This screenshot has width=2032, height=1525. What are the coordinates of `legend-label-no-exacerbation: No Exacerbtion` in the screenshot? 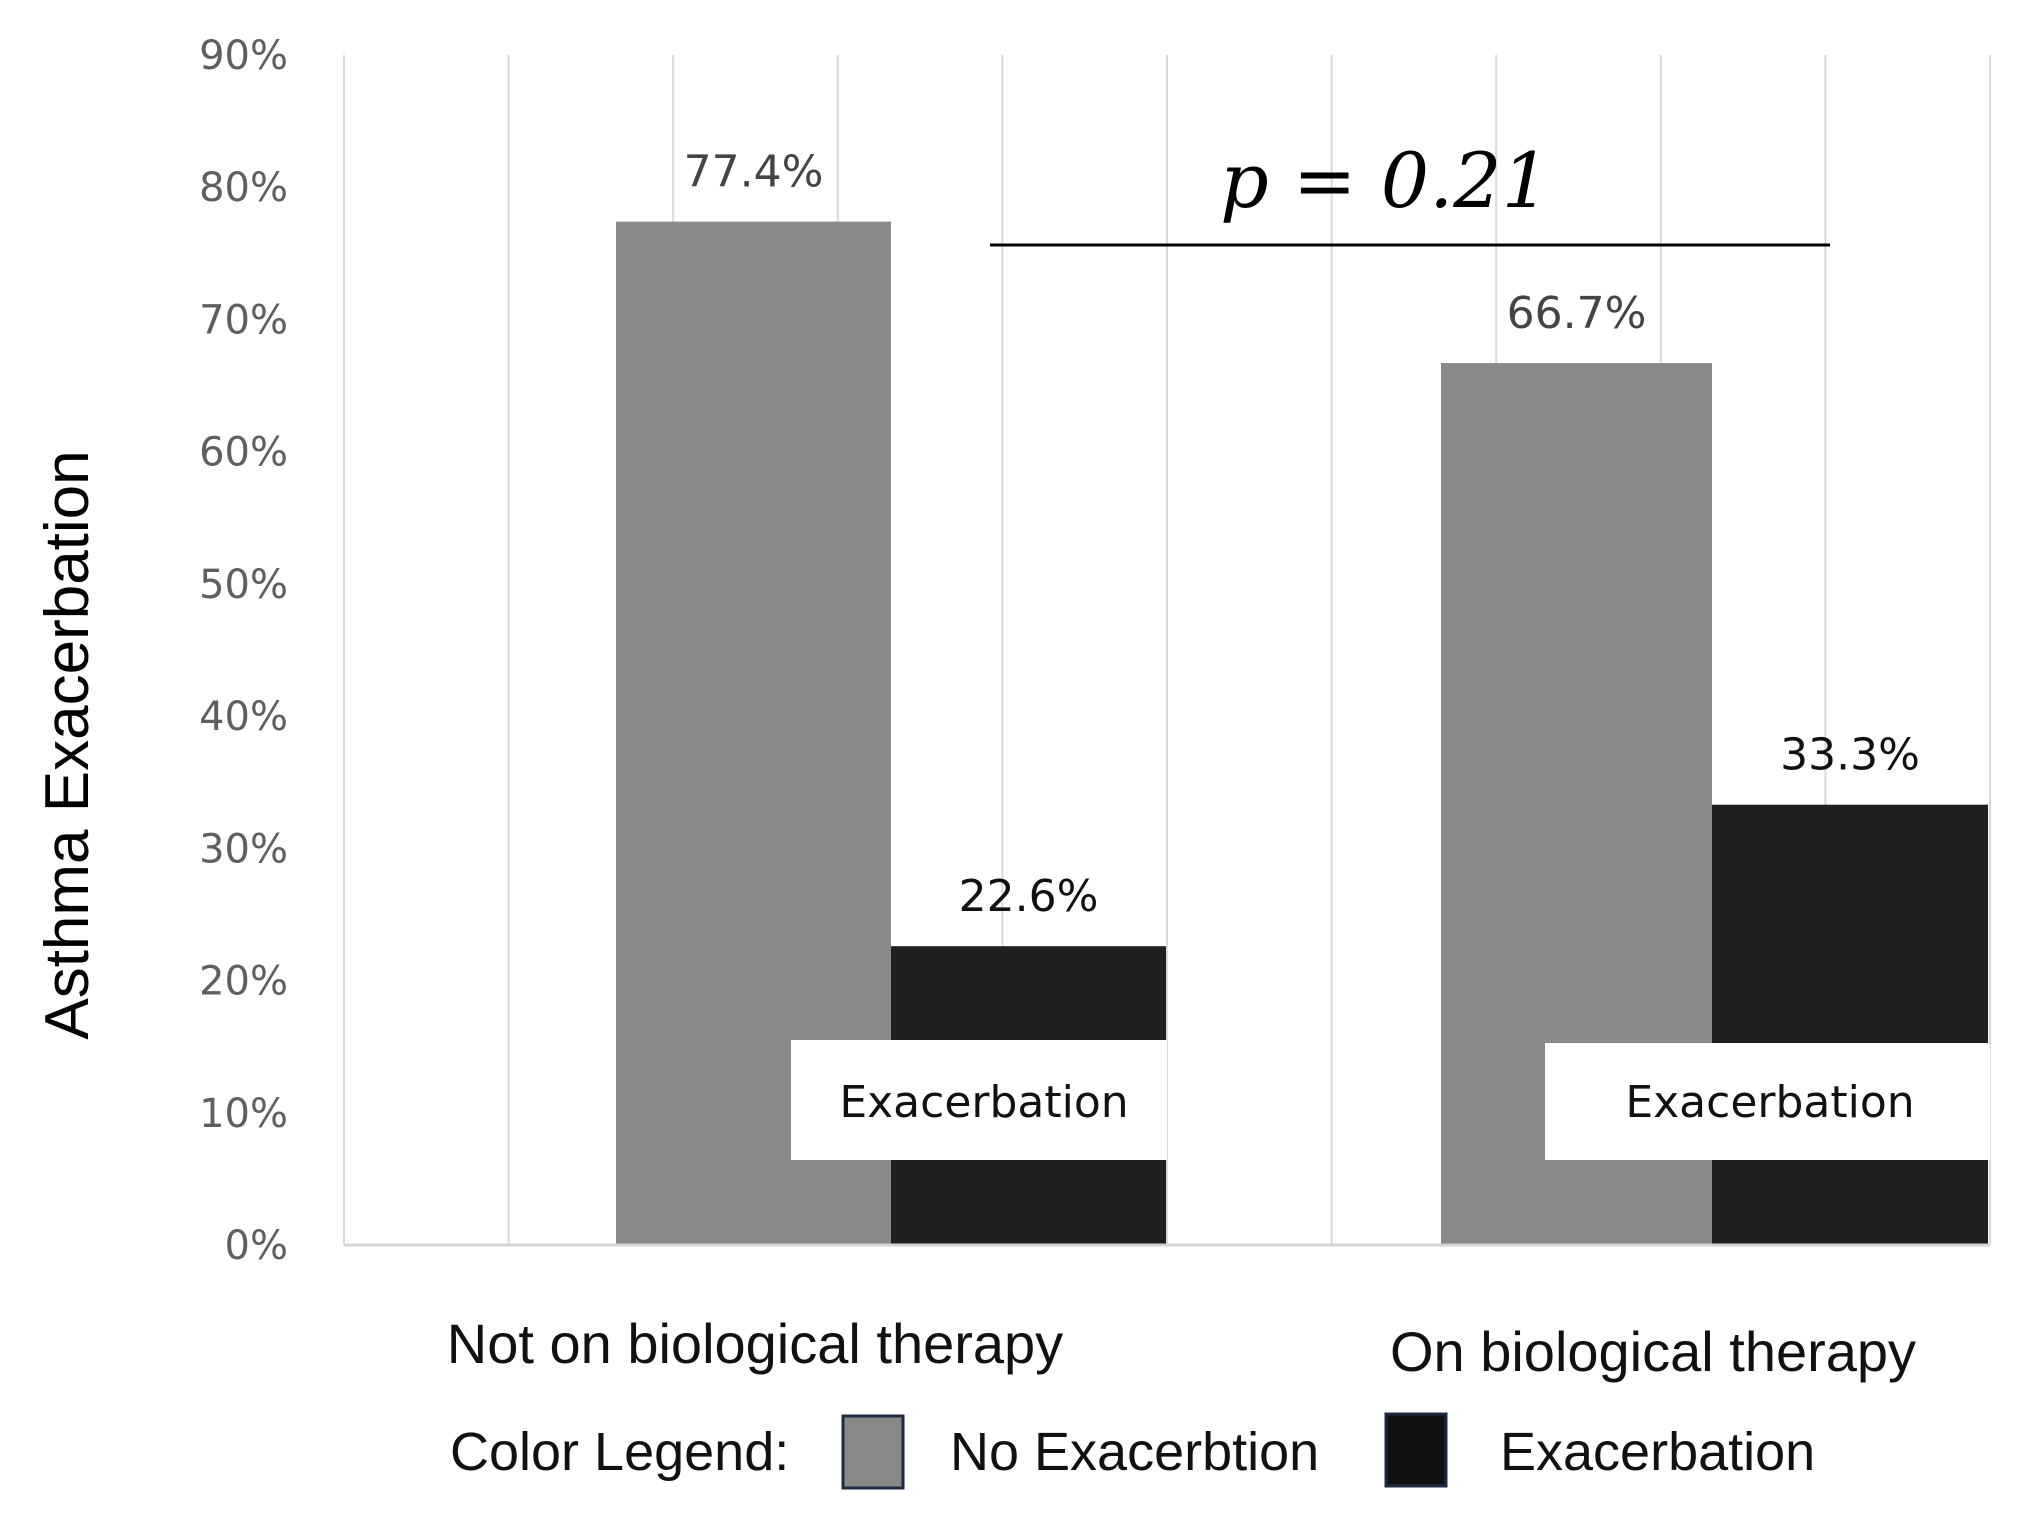 It's located at (1134, 1452).